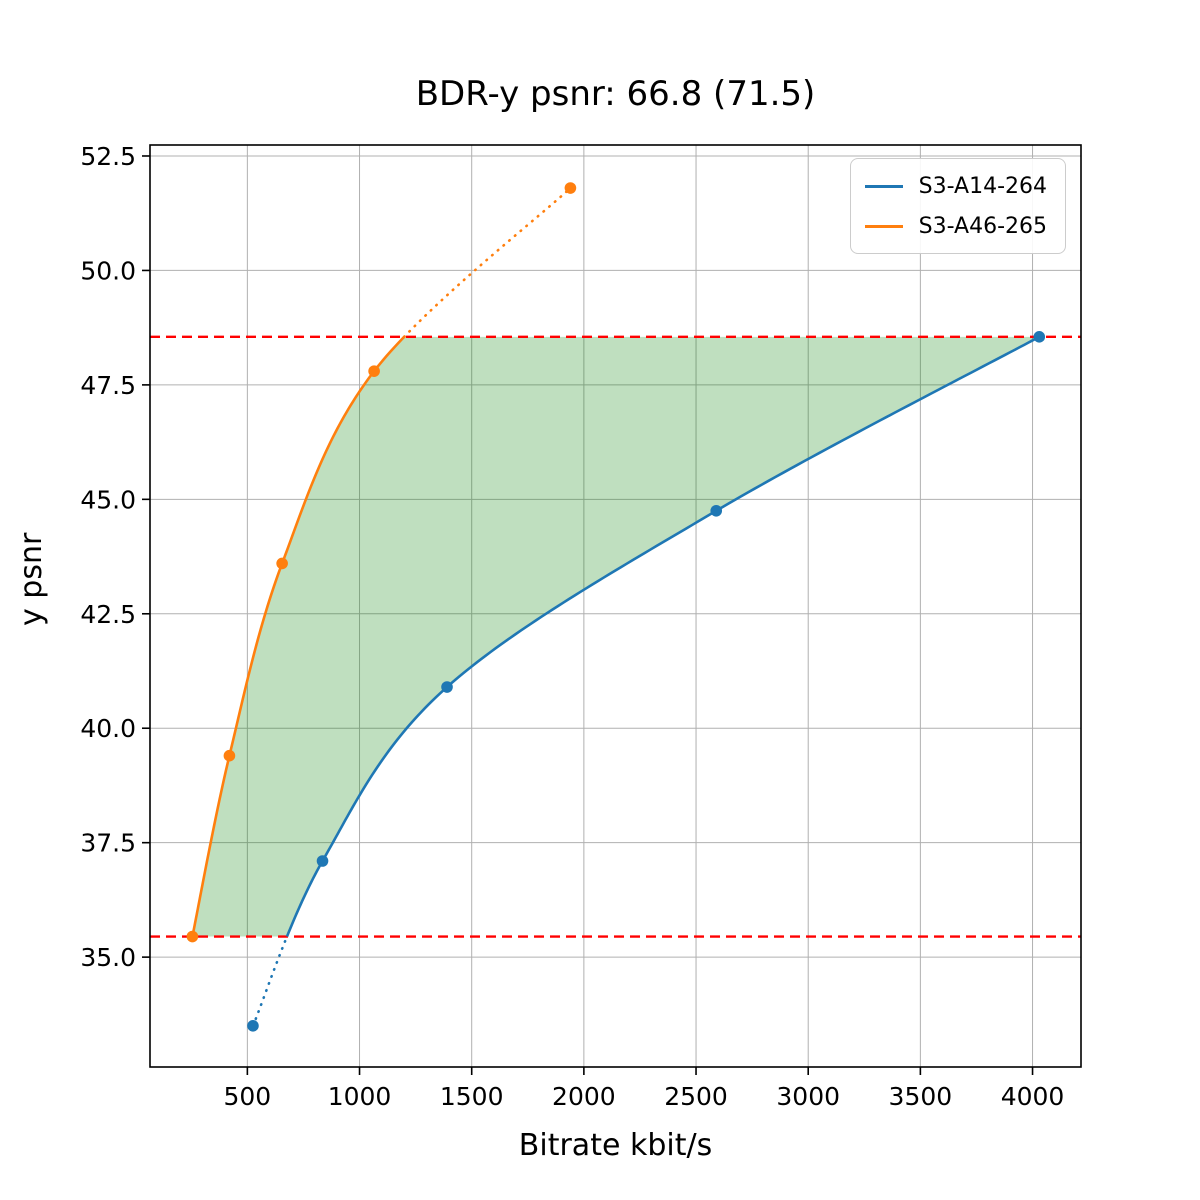  What do you see at coordinates (615, 94) in the screenshot?
I see `chart-title: BDR-y psnr: 66.8 (71.5)` at bounding box center [615, 94].